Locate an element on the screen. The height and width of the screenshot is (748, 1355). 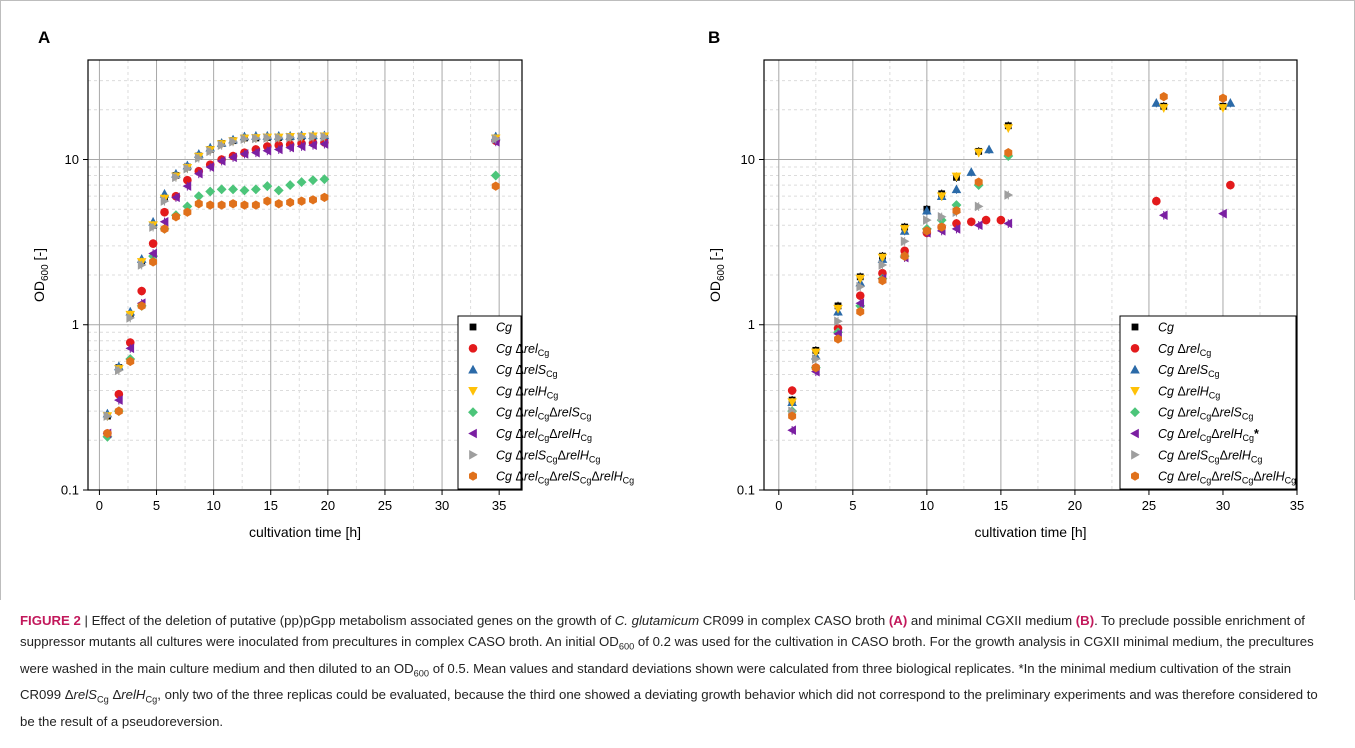
caption-gene-2: relH is located at coordinates (133, 695).